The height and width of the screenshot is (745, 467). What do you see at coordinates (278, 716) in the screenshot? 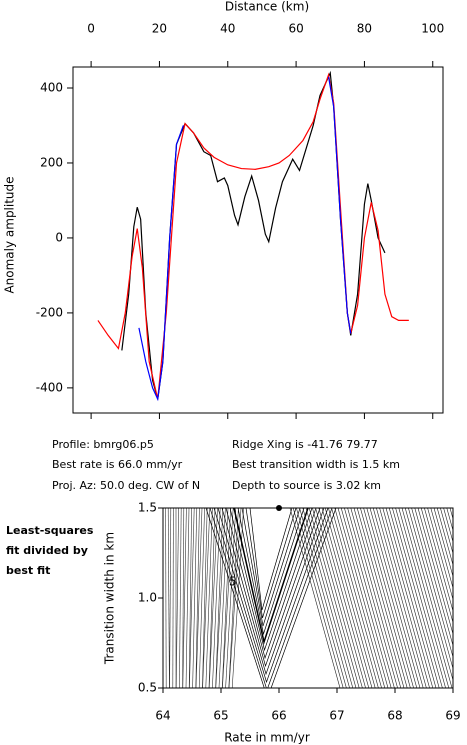
I see `x-tick-label: 66` at bounding box center [278, 716].